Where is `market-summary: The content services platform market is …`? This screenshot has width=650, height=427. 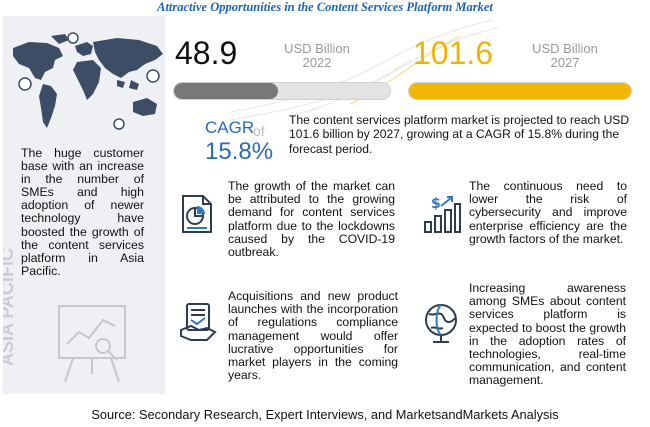
market-summary: The content services platform market is … is located at coordinates (459, 134).